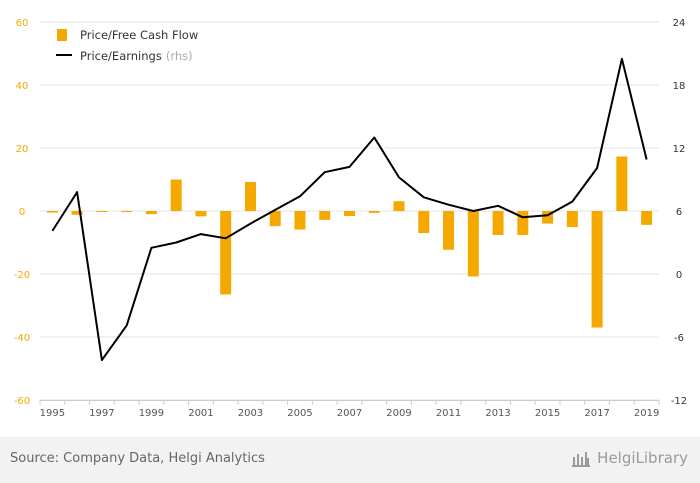  I want to click on bar-2018, so click(622, 183).